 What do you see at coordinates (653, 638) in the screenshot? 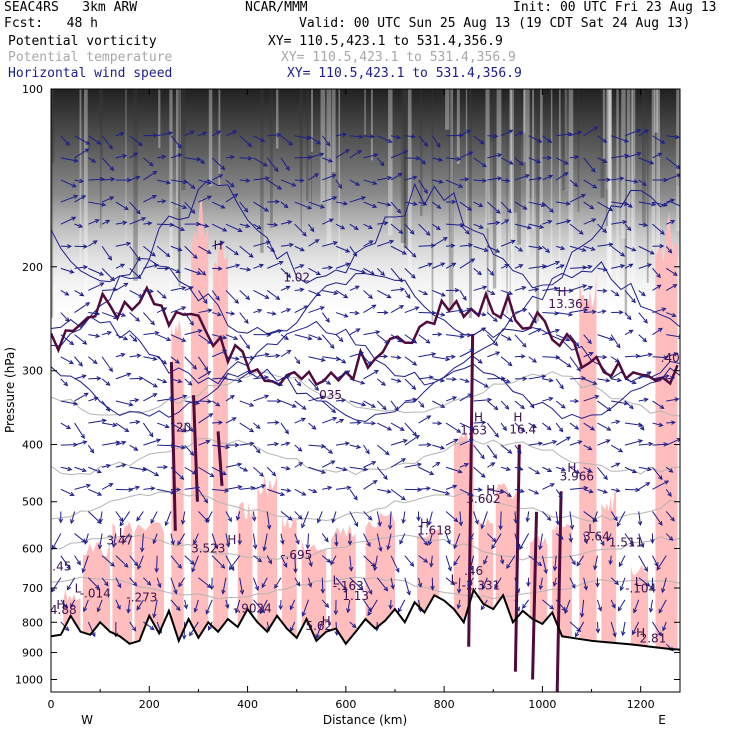
I see `contour-label: 2.81` at bounding box center [653, 638].